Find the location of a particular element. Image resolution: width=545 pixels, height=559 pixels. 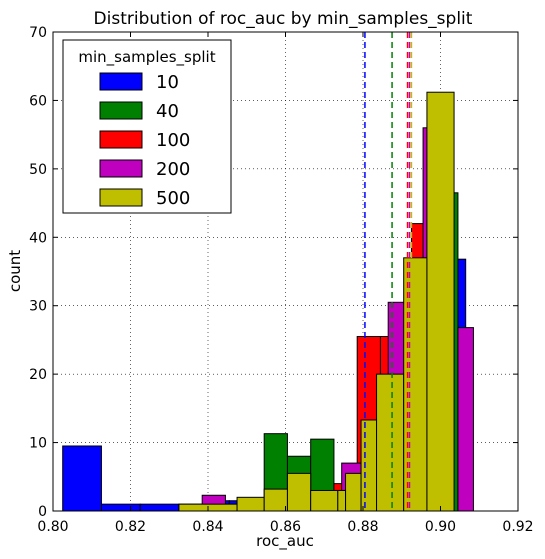

y-axis-label: count is located at coordinates (15, 271).